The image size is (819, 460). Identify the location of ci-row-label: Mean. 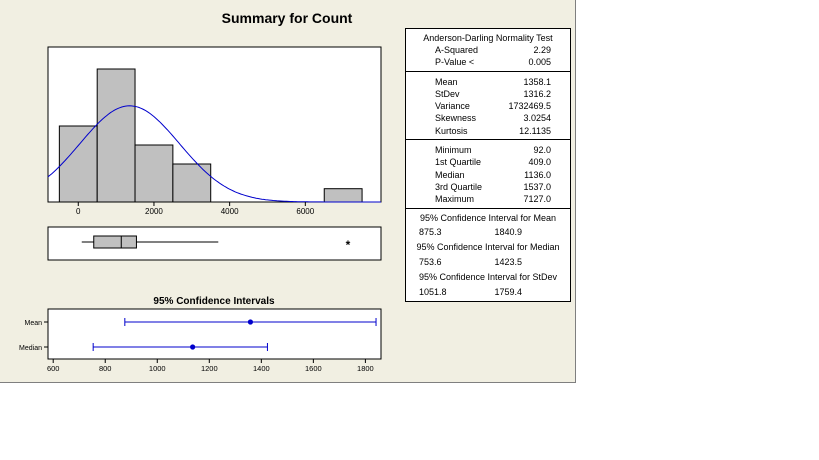
(33, 323).